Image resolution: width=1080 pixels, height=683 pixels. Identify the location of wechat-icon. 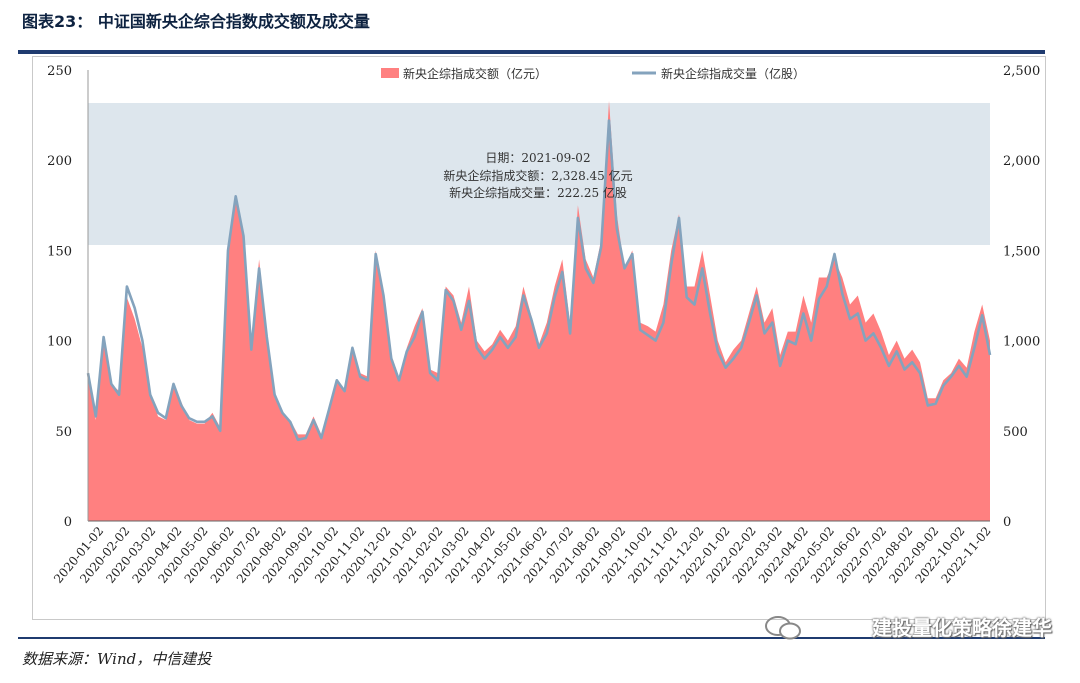
(783, 628).